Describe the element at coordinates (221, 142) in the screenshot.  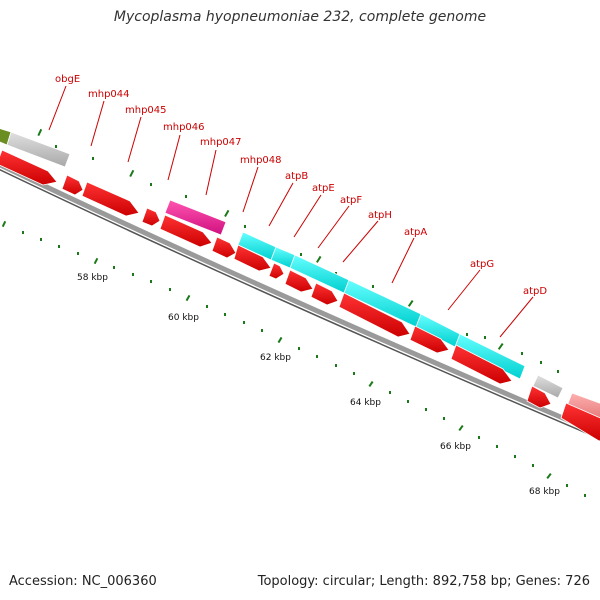
I see `gene-label-mhp047: mhp047` at that location.